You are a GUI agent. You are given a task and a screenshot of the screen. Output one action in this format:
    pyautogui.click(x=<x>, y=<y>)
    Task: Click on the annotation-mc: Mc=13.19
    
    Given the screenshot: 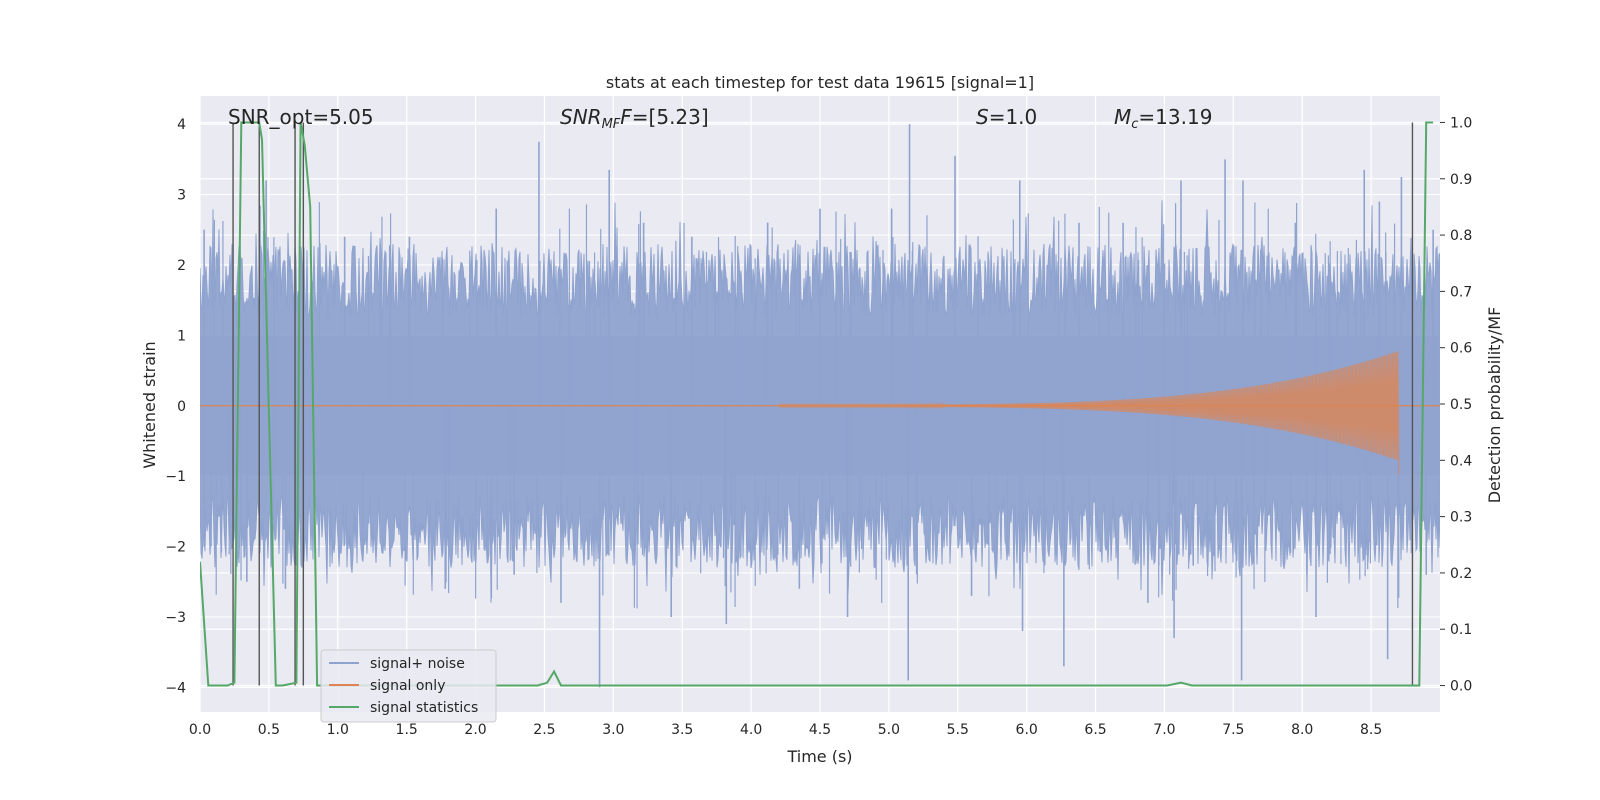 What is the action you would take?
    pyautogui.click(x=1163, y=118)
    